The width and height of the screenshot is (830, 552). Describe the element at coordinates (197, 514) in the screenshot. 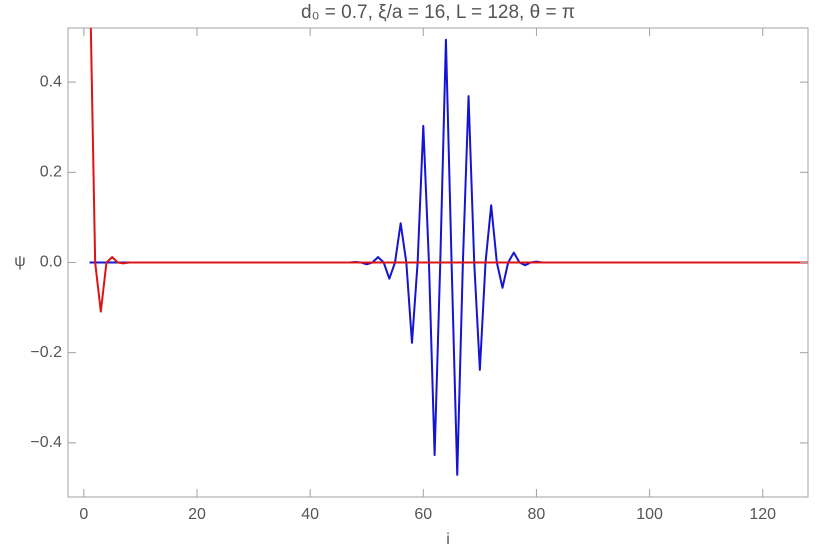

I see `x-tick-label: 20` at that location.